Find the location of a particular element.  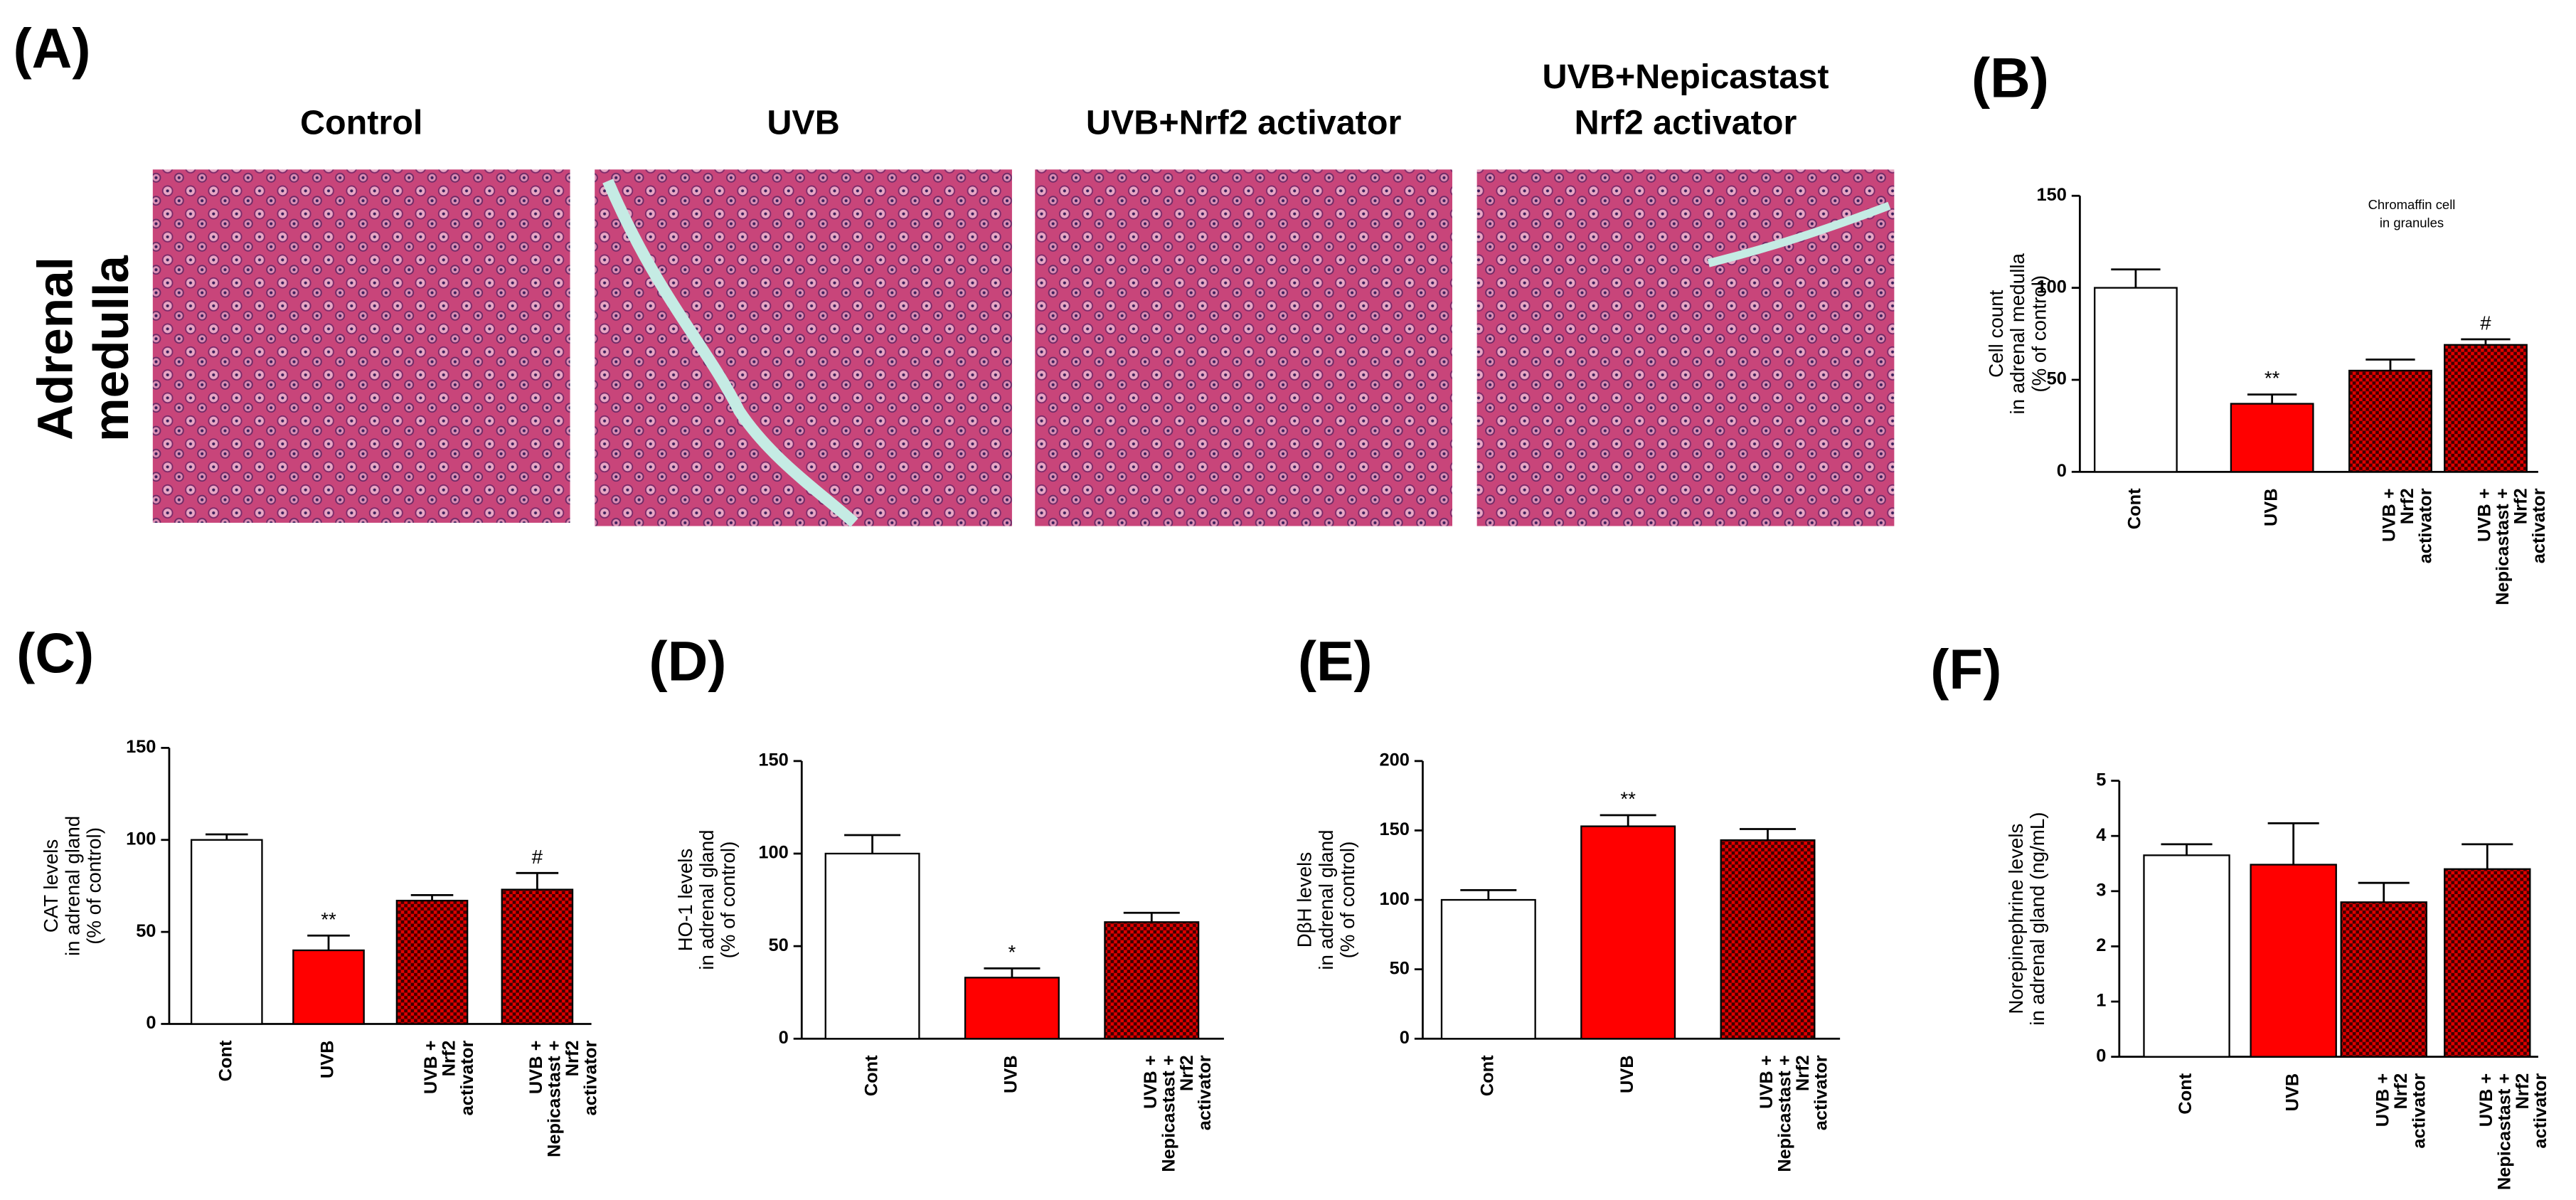

y-axis-label: DβH levels is located at coordinates (1305, 900).